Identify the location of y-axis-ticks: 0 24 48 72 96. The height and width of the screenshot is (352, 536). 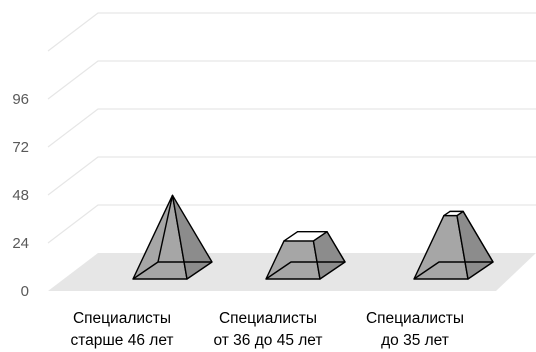
(20, 195).